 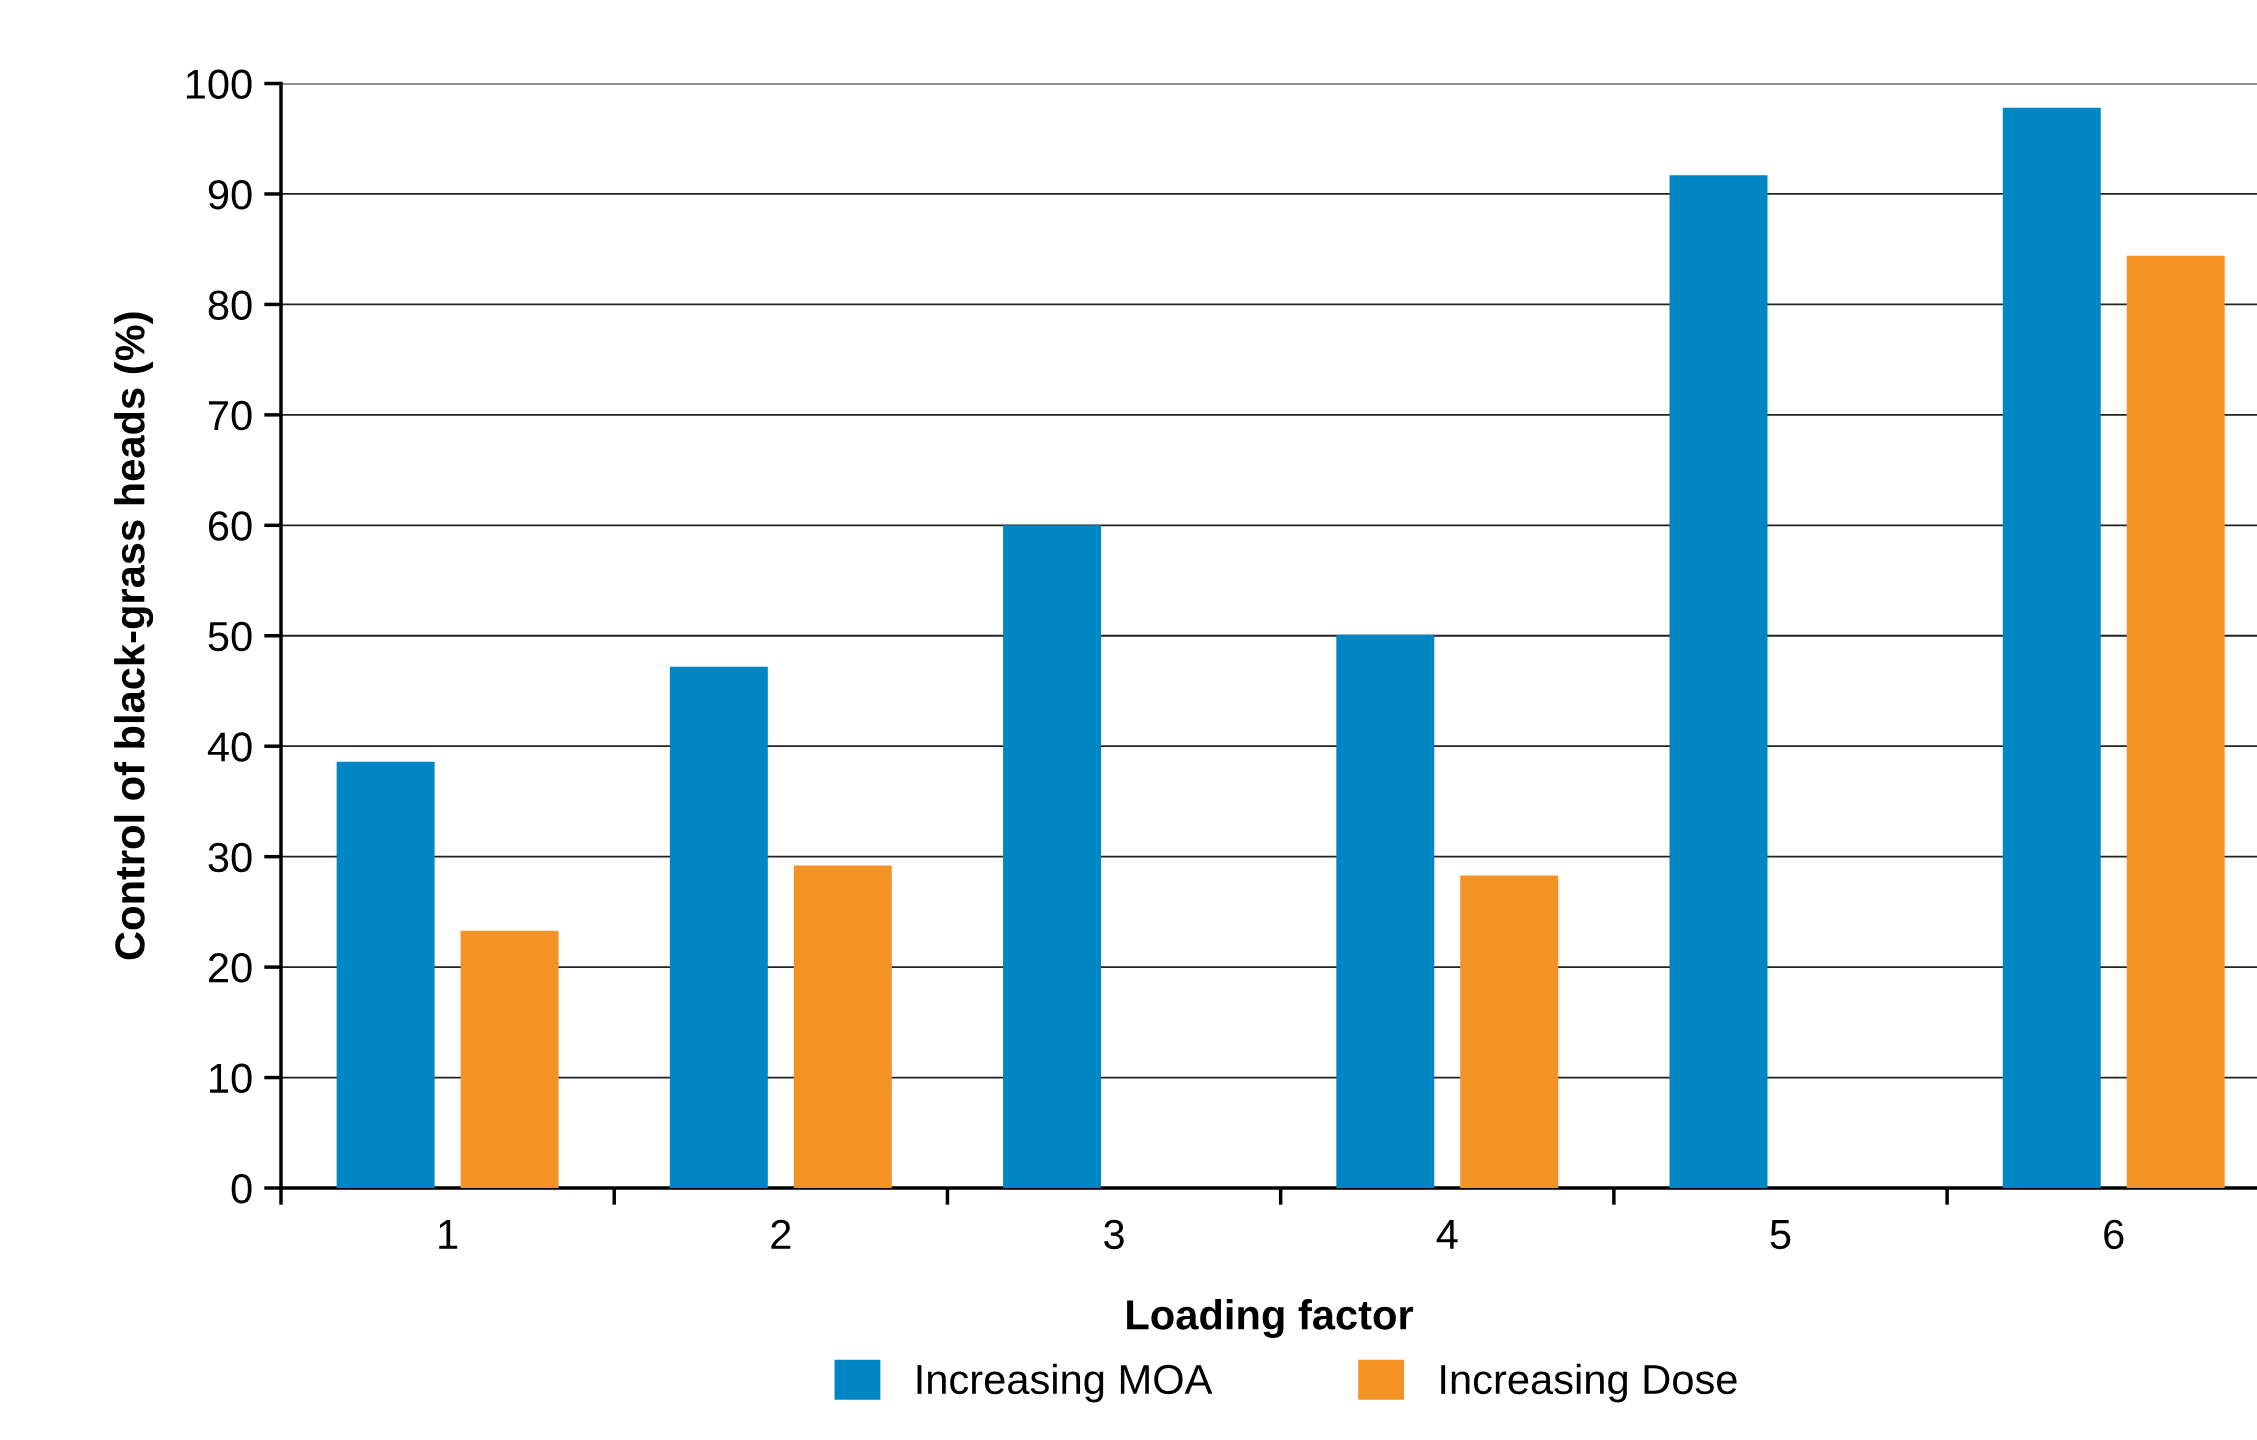 What do you see at coordinates (448, 1234) in the screenshot?
I see `x-tick-label: 1` at bounding box center [448, 1234].